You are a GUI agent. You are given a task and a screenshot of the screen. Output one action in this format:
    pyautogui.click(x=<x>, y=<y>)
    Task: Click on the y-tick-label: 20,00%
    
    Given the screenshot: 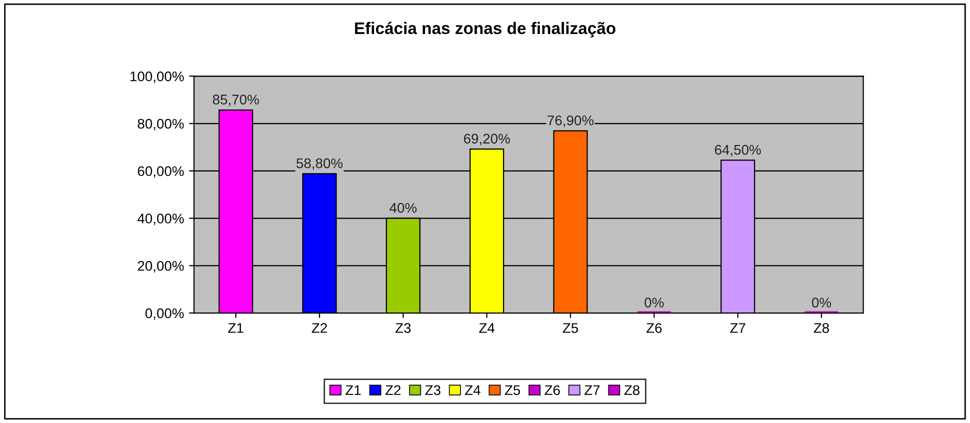 What is the action you would take?
    pyautogui.click(x=161, y=266)
    